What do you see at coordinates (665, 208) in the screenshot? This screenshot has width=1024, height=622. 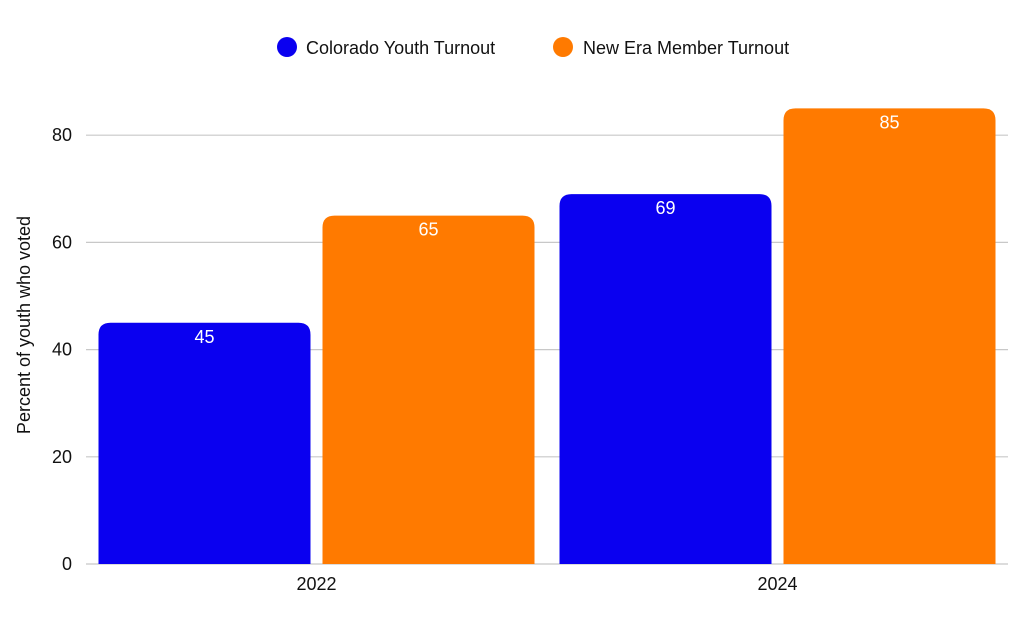 I see `data-label: 69` at bounding box center [665, 208].